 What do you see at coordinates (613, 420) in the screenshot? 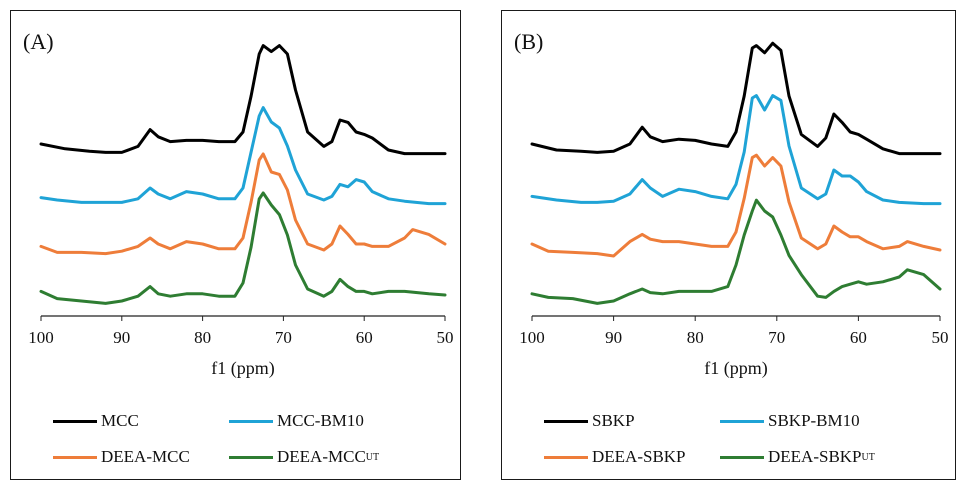
I see `legend-label: SBKP` at bounding box center [613, 420].